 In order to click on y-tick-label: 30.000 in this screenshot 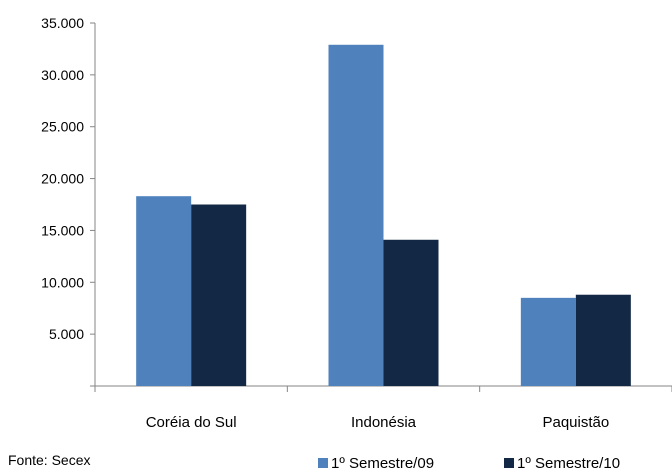, I will do `click(62, 75)`.